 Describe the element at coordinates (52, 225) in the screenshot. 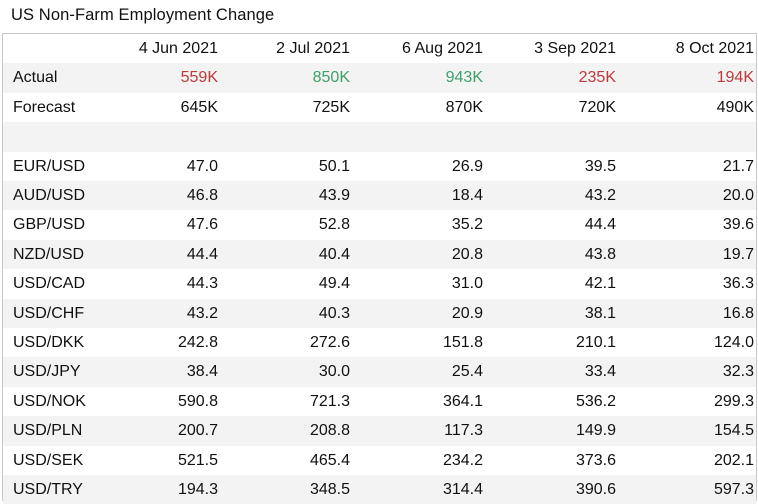

I see `row-label: GBP/USD` at that location.